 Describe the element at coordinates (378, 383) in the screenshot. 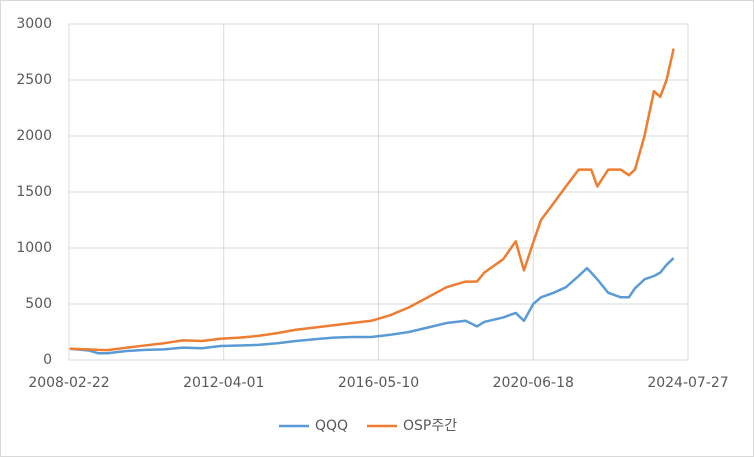

I see `x-tick-label: 2016-05-10` at that location.